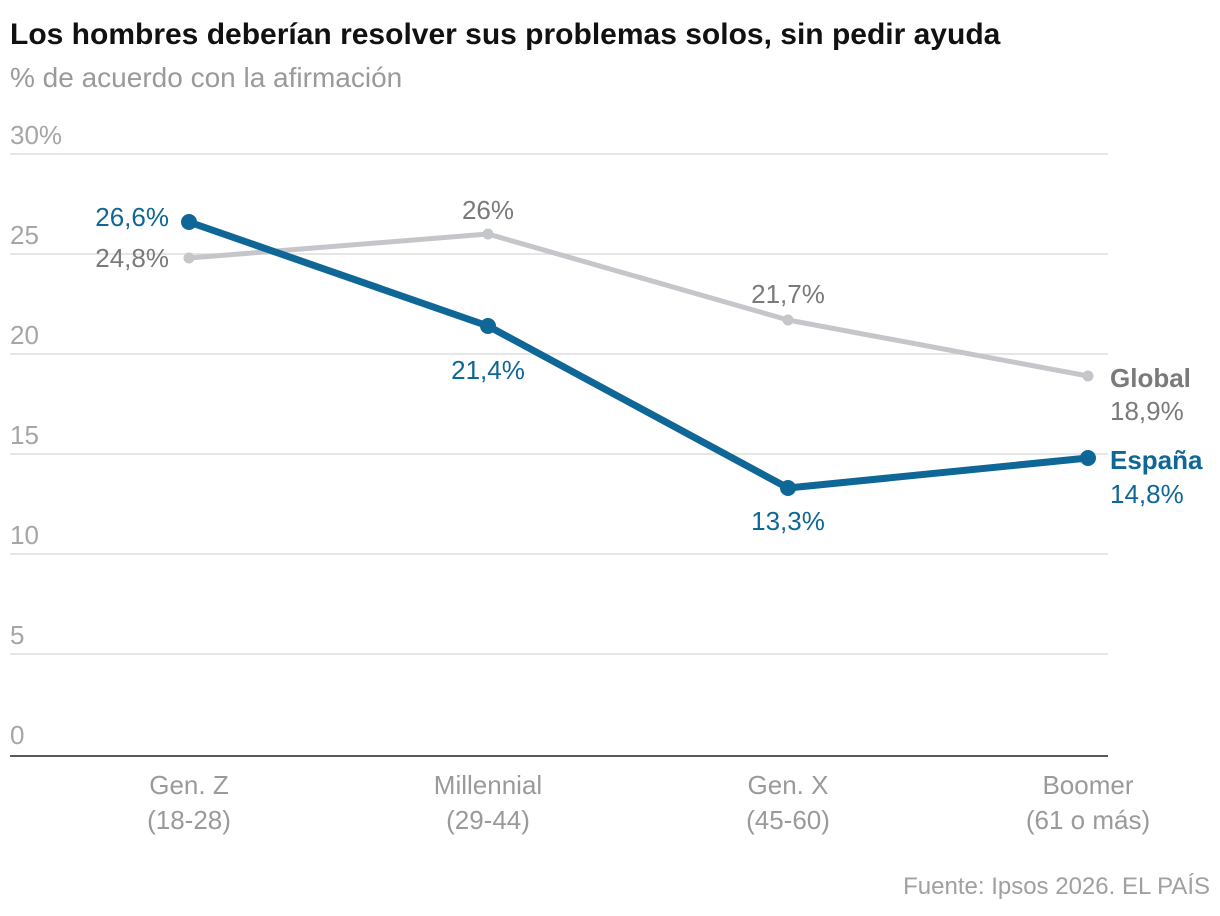  What do you see at coordinates (1087, 785) in the screenshot?
I see `x-tick-label: Boomer` at bounding box center [1087, 785].